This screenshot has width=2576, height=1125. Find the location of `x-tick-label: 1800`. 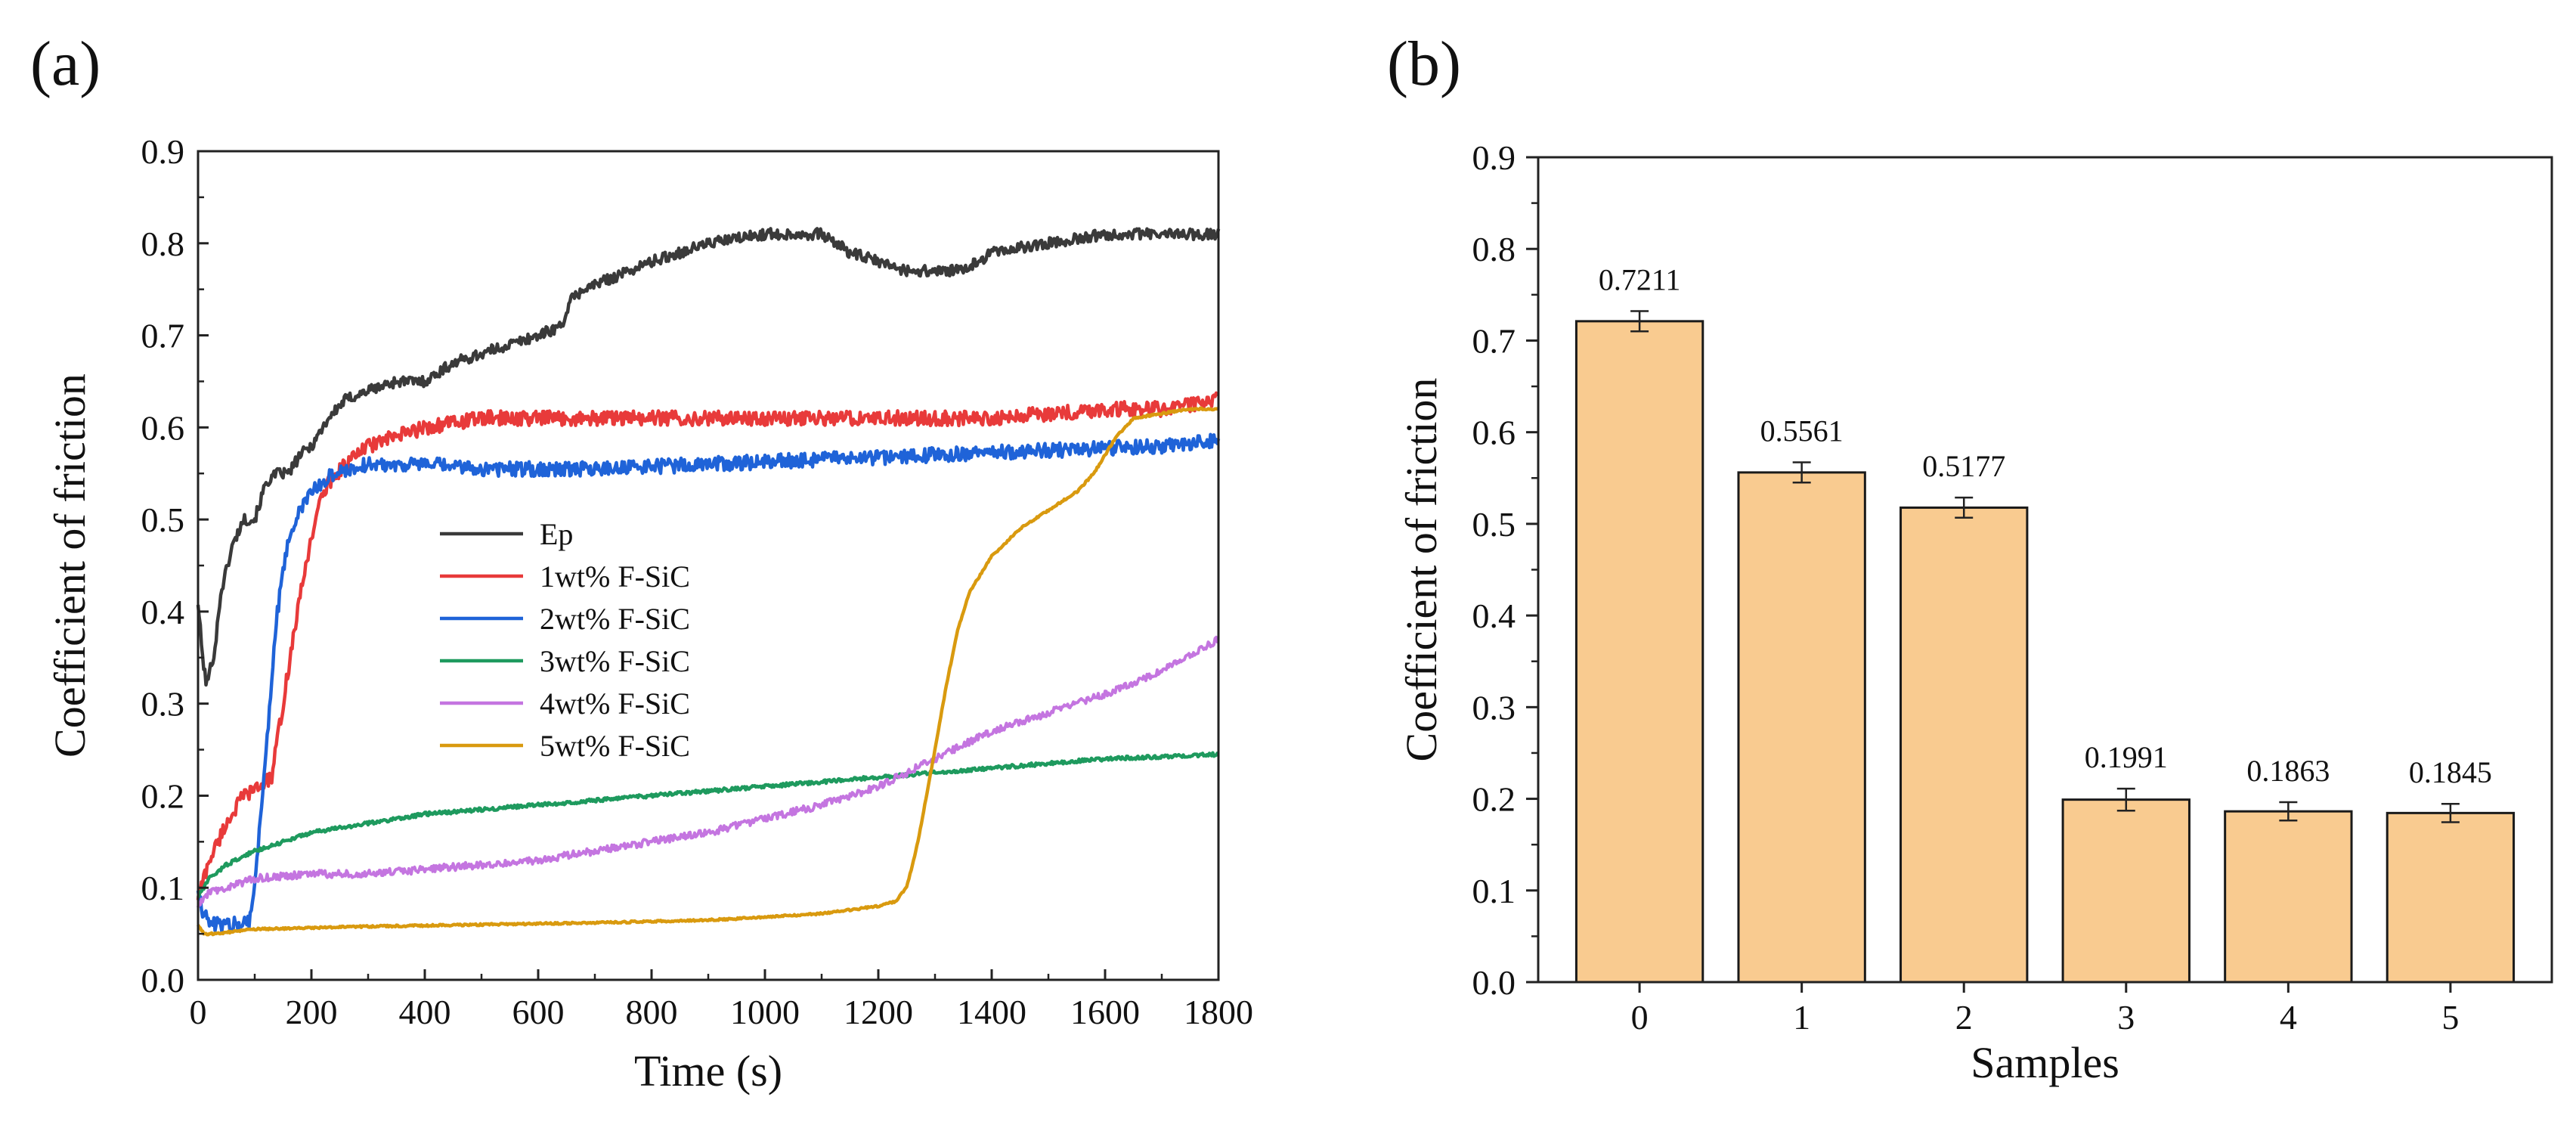

x-tick-label: 1800 is located at coordinates (1218, 1012).